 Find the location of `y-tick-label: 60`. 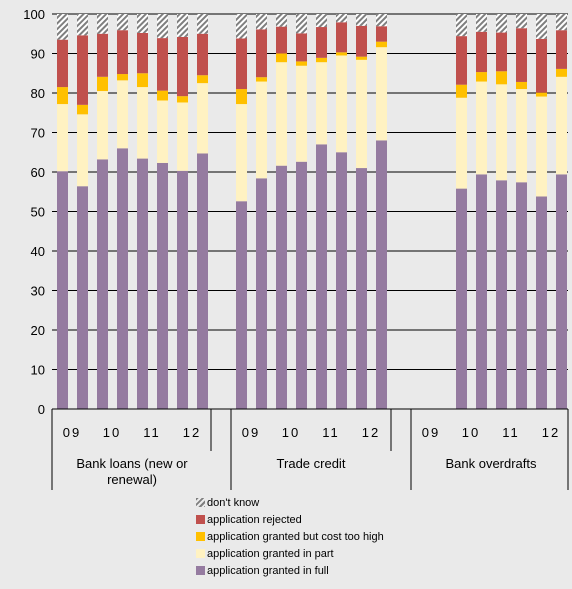

y-tick-label: 60 is located at coordinates (38, 172).